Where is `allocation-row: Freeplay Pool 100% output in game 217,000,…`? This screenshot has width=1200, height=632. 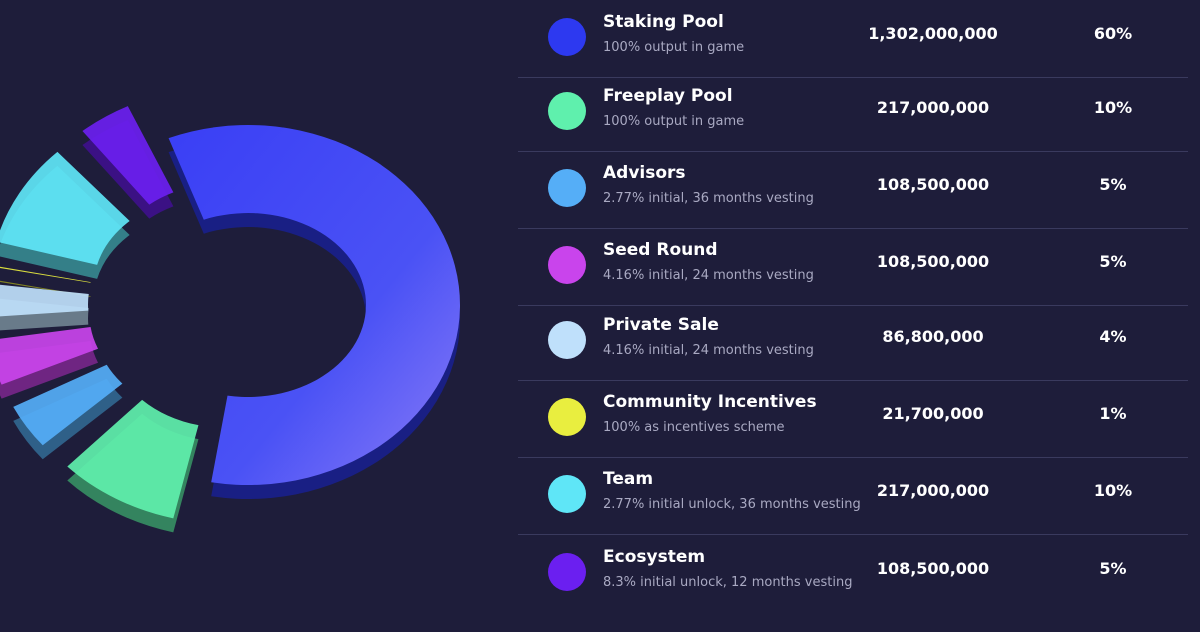
allocation-row: Freeplay Pool 100% output in game 217,000,… is located at coordinates (853, 113).